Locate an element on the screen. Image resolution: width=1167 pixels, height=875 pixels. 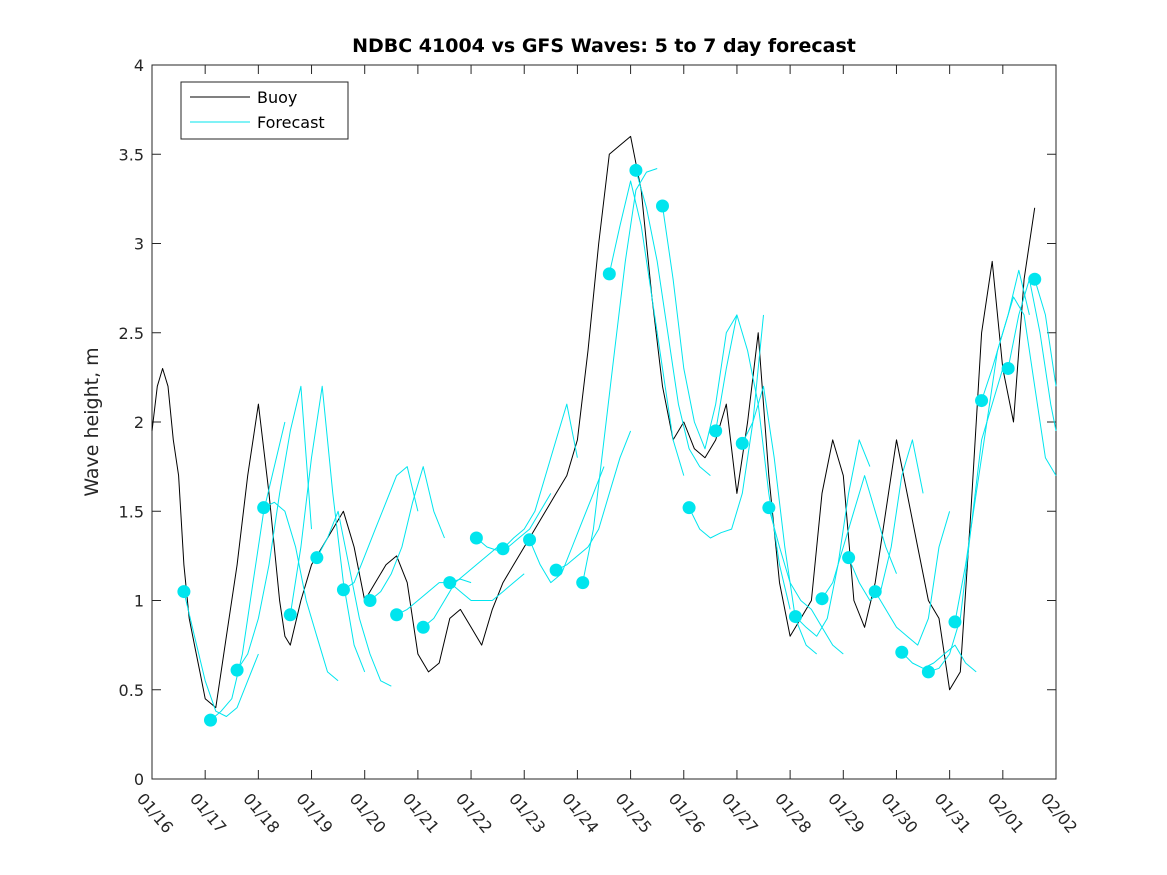
y-tick-label: 1 is located at coordinates (139, 601).